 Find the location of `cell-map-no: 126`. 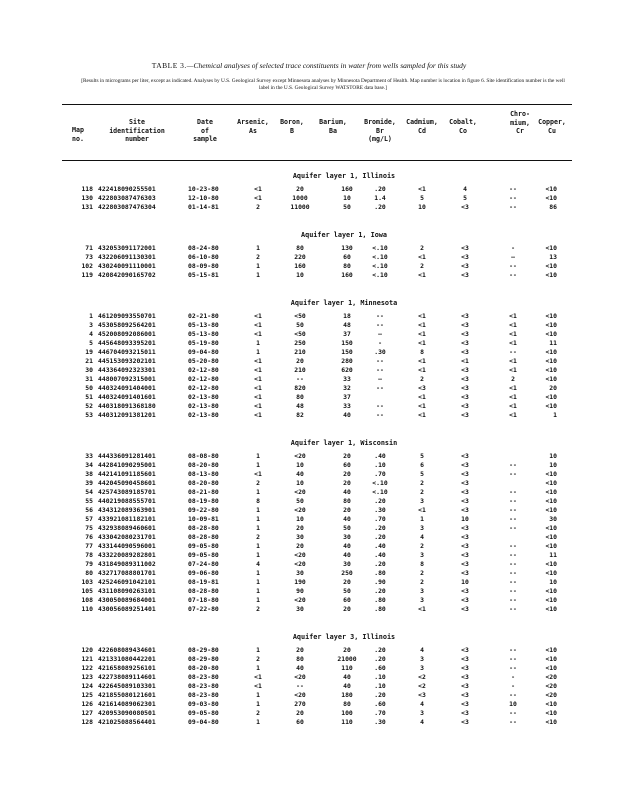

cell-map-no: 126 is located at coordinates (87, 704).